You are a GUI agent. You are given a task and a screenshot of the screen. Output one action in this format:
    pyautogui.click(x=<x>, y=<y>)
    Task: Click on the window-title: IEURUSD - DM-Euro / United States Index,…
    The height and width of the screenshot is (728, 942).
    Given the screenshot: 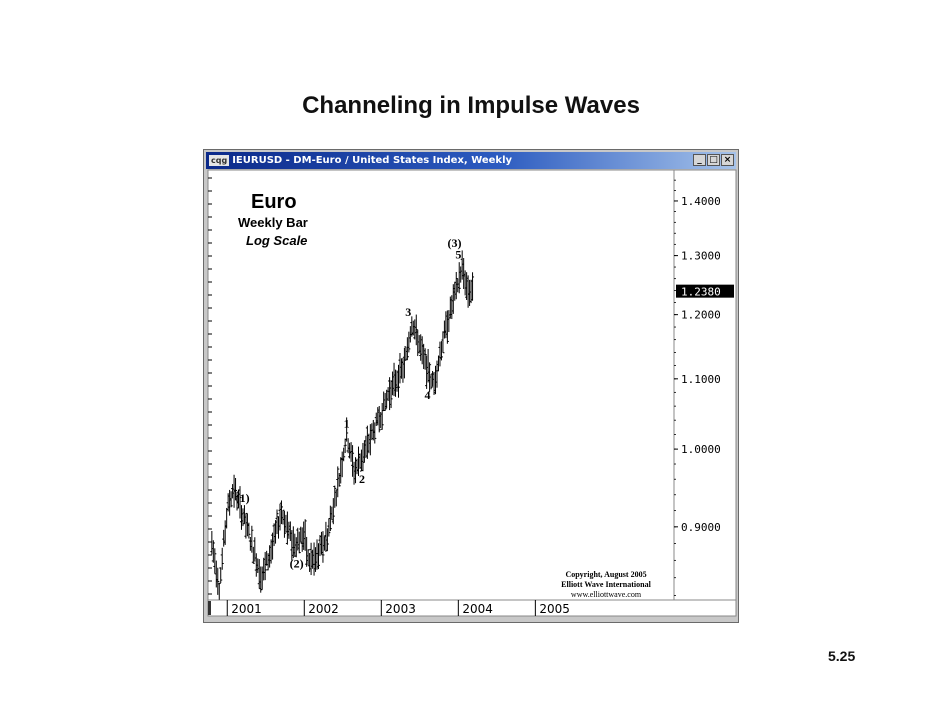 What is the action you would take?
    pyautogui.click(x=372, y=160)
    